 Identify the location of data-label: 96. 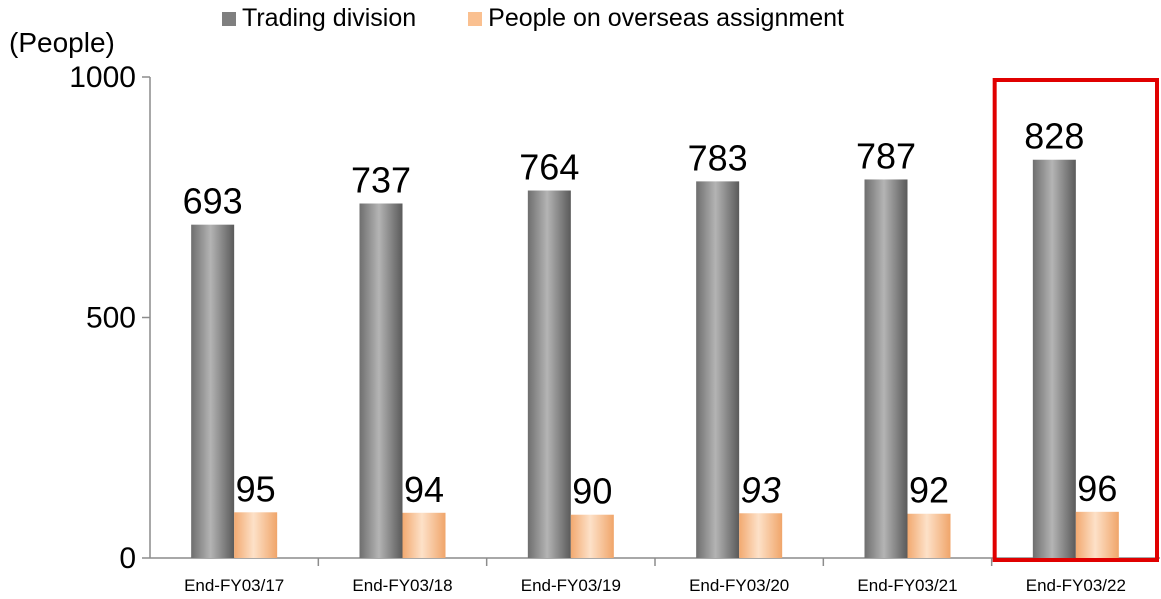
(1097, 488).